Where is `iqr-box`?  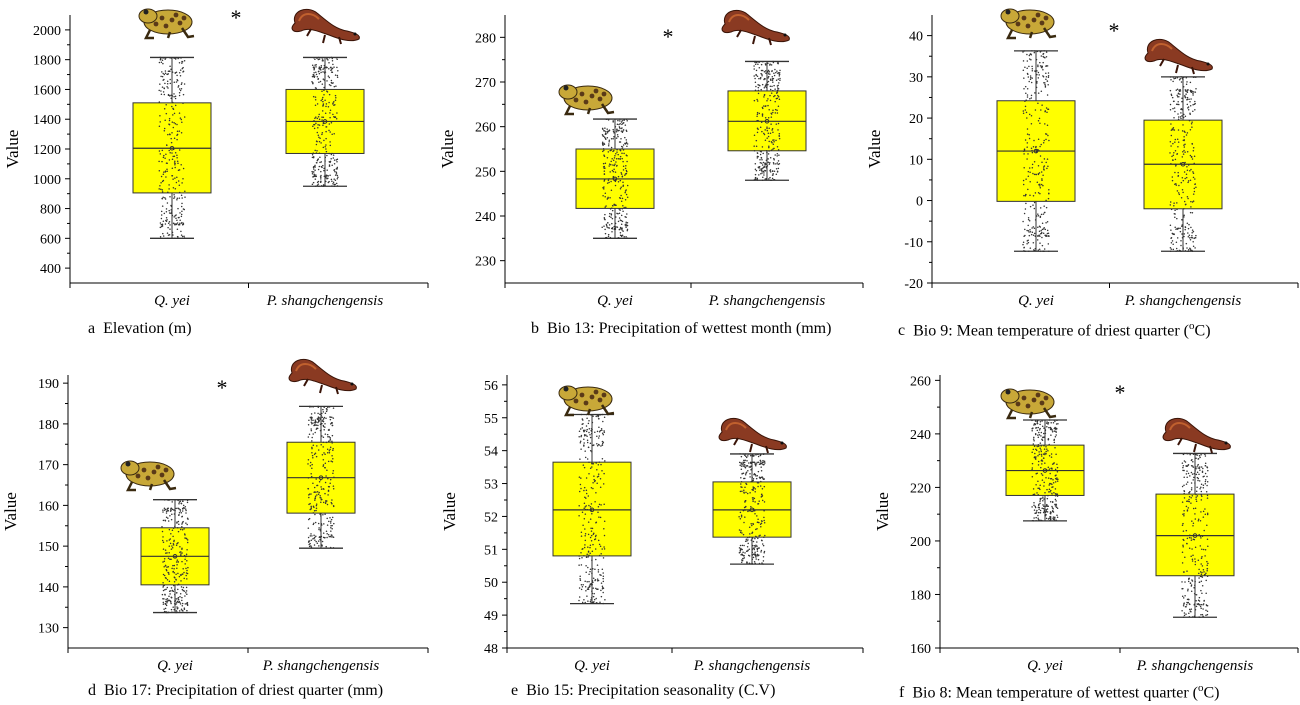
iqr-box is located at coordinates (592, 509).